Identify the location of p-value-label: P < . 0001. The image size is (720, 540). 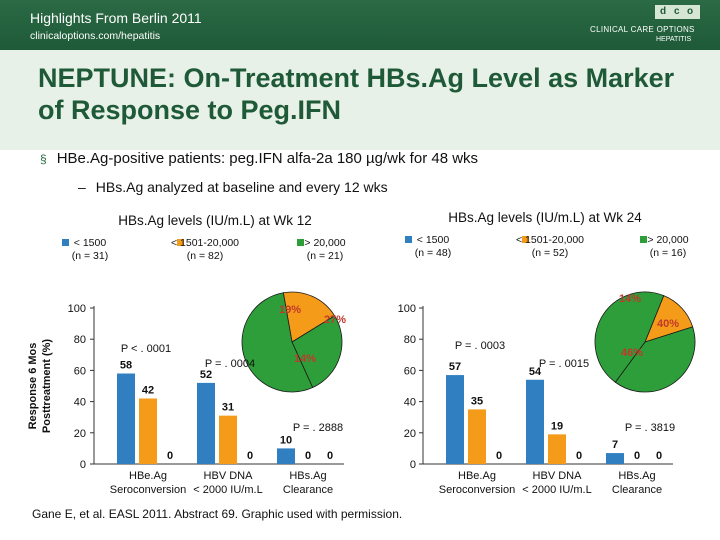
(146, 349).